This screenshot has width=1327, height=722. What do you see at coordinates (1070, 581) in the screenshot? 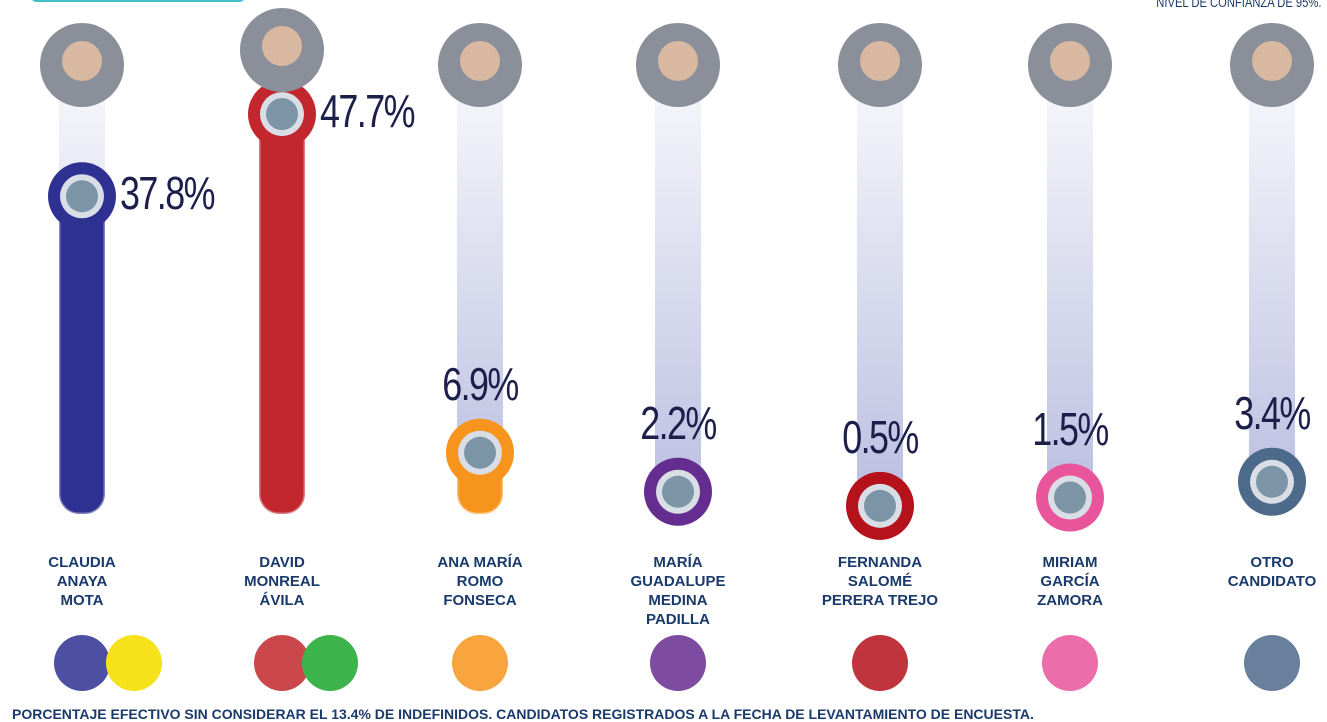
I see `candidate-name: MIRIAM GARCÍA ZAMORA` at bounding box center [1070, 581].